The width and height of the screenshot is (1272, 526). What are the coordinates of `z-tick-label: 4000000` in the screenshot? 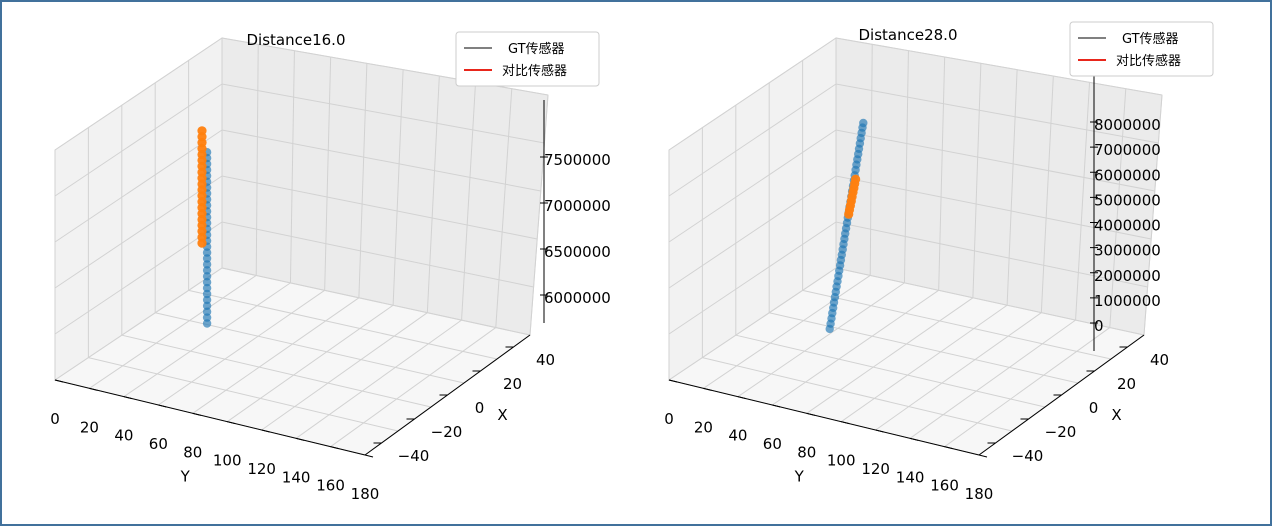 It's located at (1127, 226).